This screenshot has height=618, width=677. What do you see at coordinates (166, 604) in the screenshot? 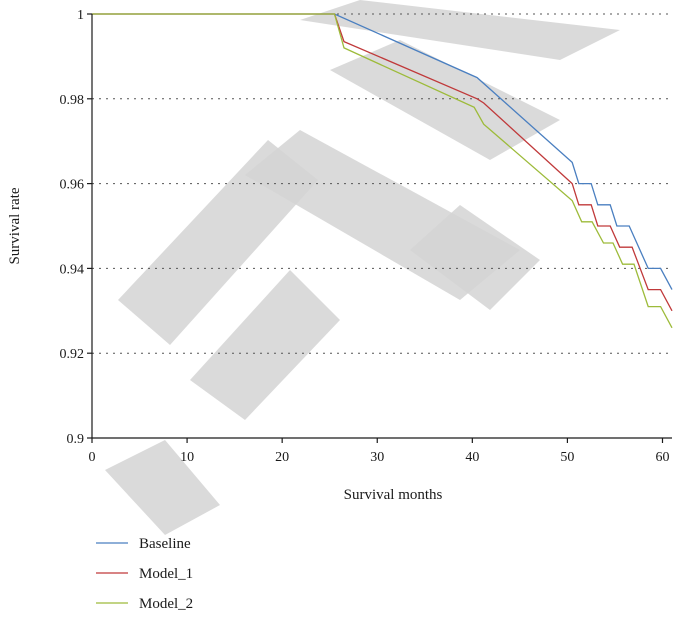
I see `legend-label-model-2: Model_2` at bounding box center [166, 604].